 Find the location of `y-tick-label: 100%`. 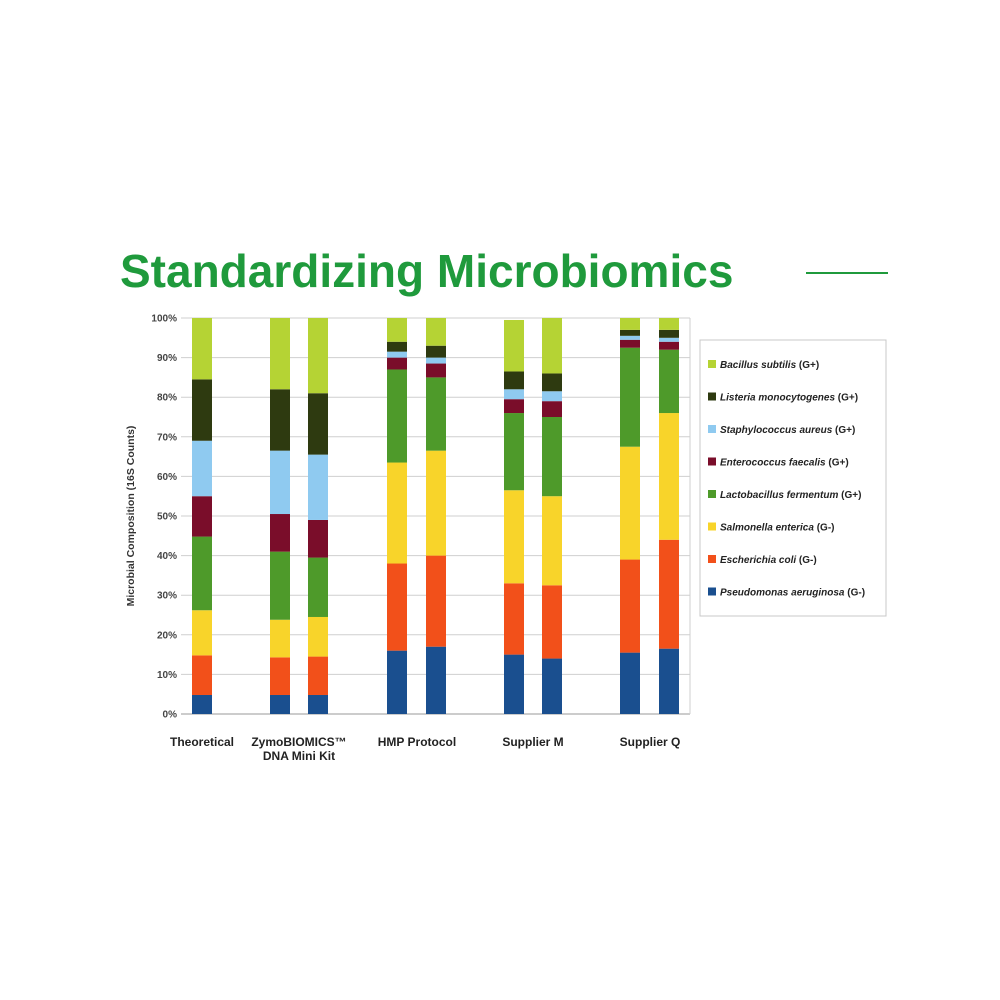

y-tick-label: 100% is located at coordinates (164, 319).